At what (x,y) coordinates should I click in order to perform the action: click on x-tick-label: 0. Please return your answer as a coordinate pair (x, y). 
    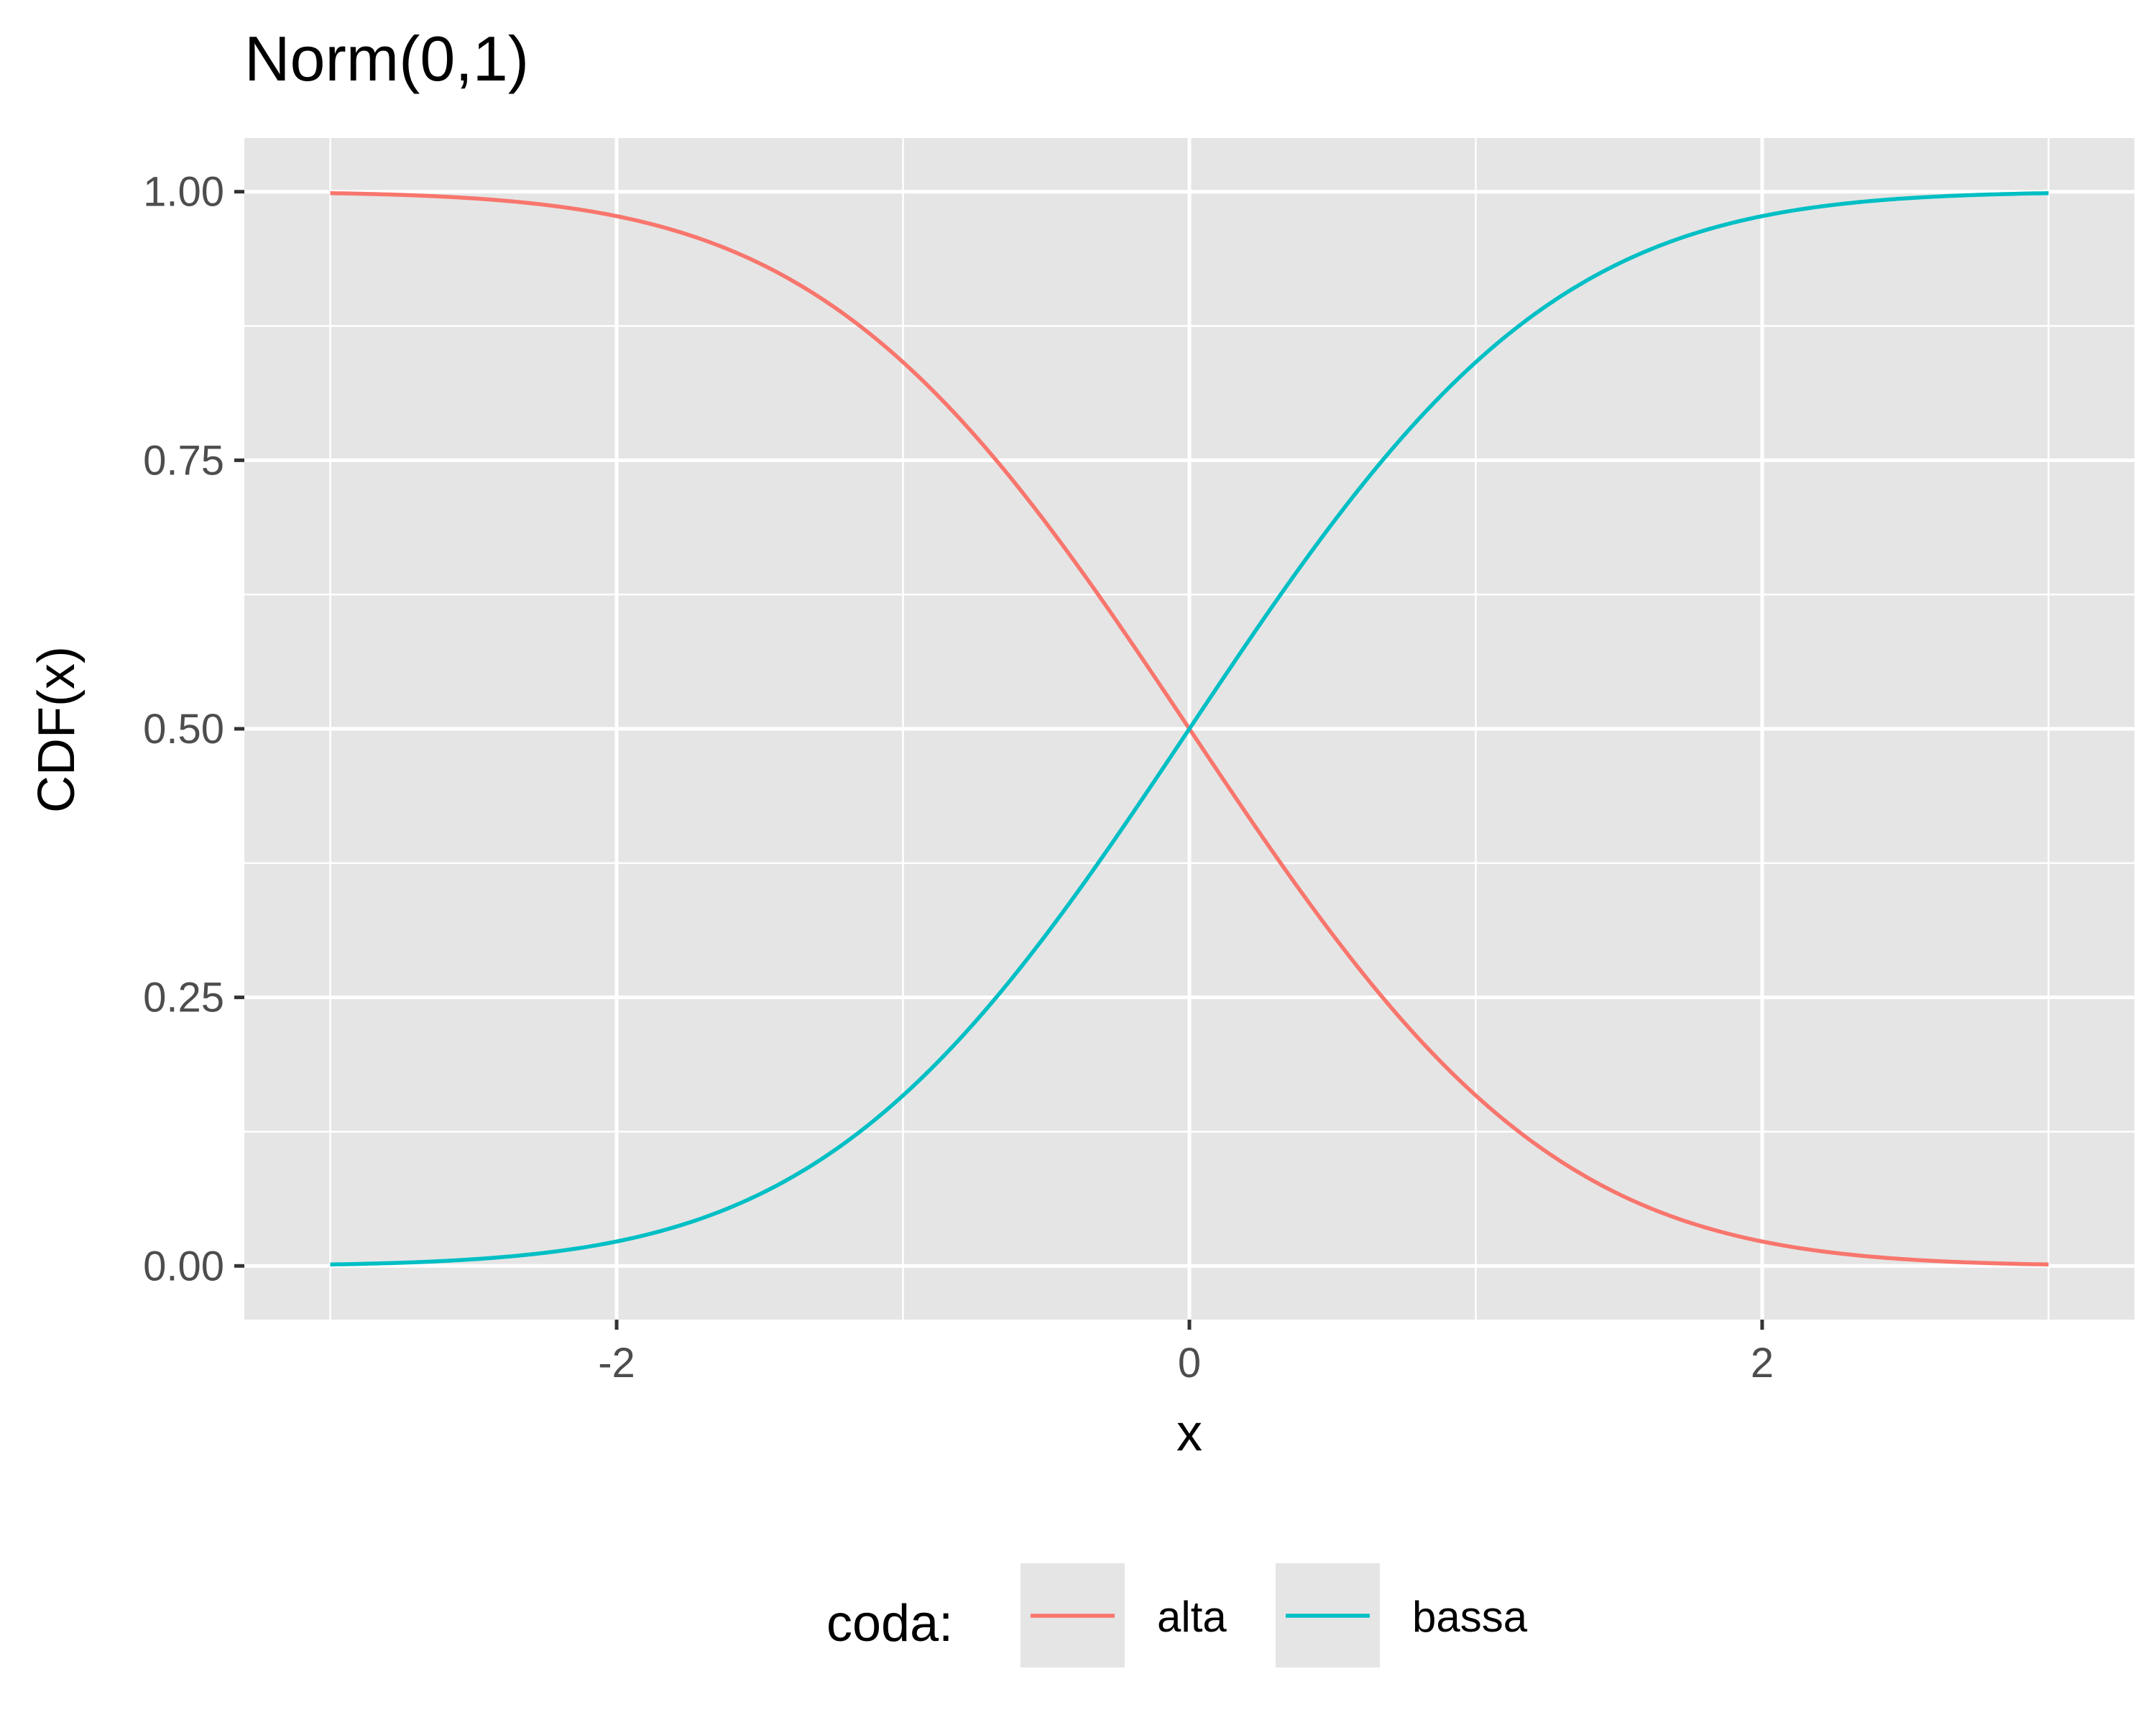
    Looking at the image, I should click on (1189, 1363).